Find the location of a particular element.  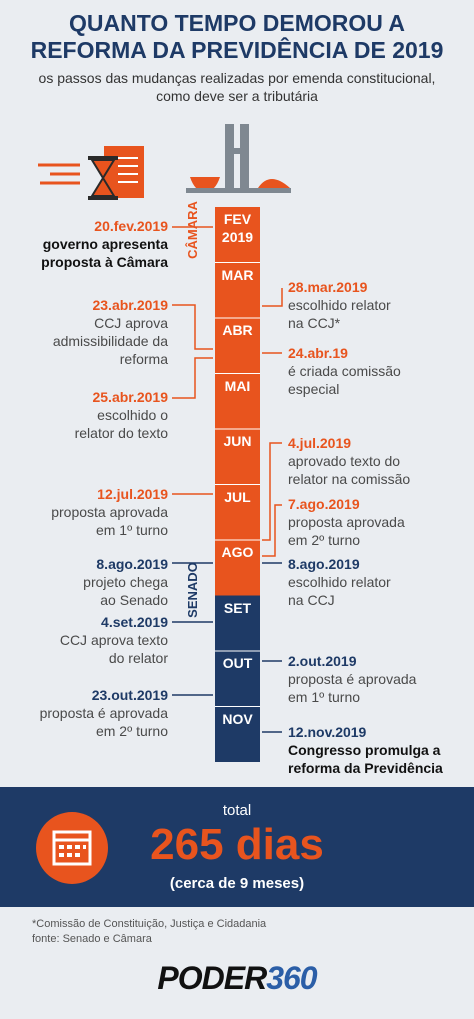

timeline-senado is located at coordinates (237, 678).